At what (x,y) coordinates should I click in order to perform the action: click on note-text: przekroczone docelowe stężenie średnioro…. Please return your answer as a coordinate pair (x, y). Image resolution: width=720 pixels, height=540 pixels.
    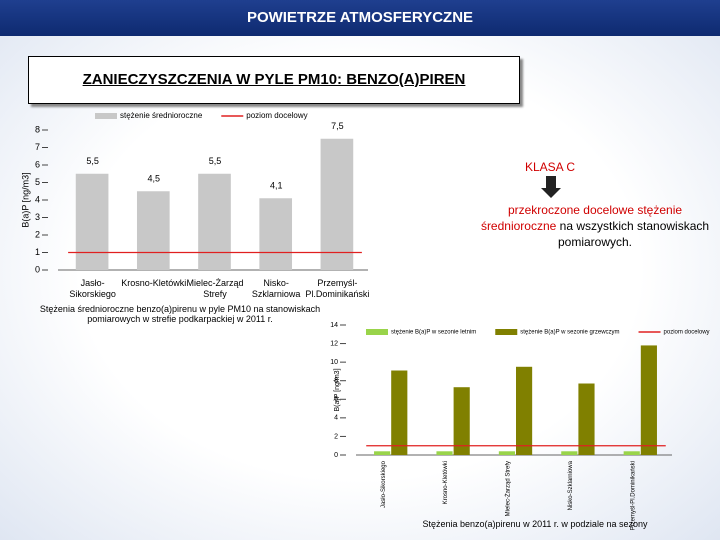
    Looking at the image, I should click on (595, 226).